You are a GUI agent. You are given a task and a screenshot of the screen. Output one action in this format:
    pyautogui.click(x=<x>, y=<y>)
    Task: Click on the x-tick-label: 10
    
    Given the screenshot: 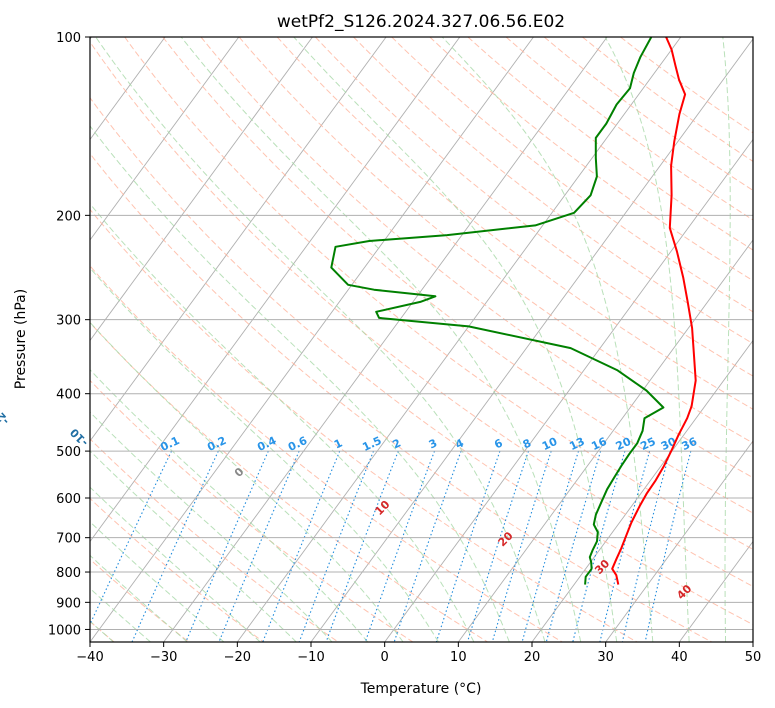 What is the action you would take?
    pyautogui.click(x=458, y=657)
    